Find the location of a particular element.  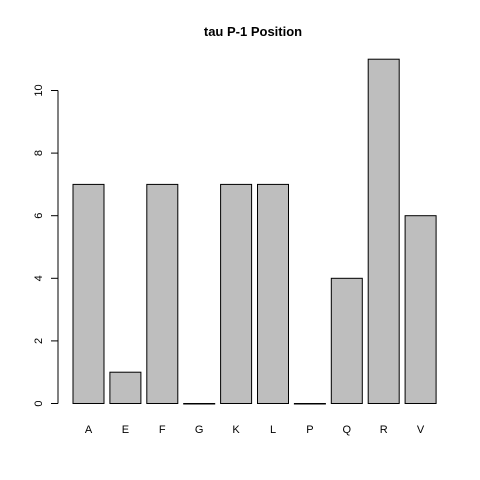

bar-F is located at coordinates (162, 293).